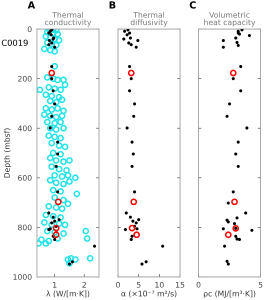  I want to click on text: C0019, so click(15, 43).